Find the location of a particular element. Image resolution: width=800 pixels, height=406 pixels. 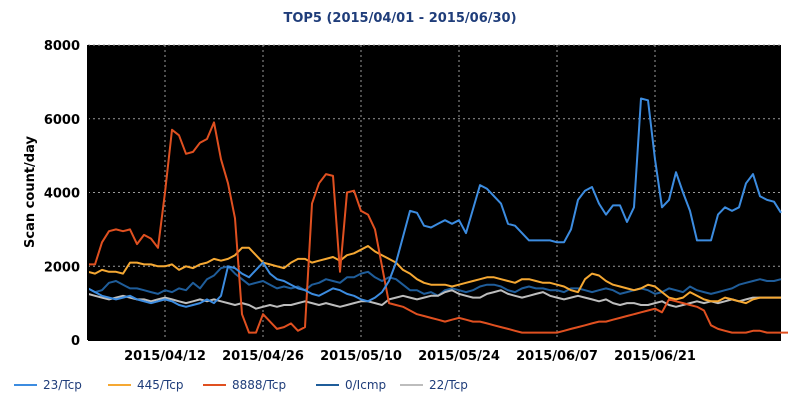

x-tick-label: 2015/04/12 is located at coordinates (165, 356).